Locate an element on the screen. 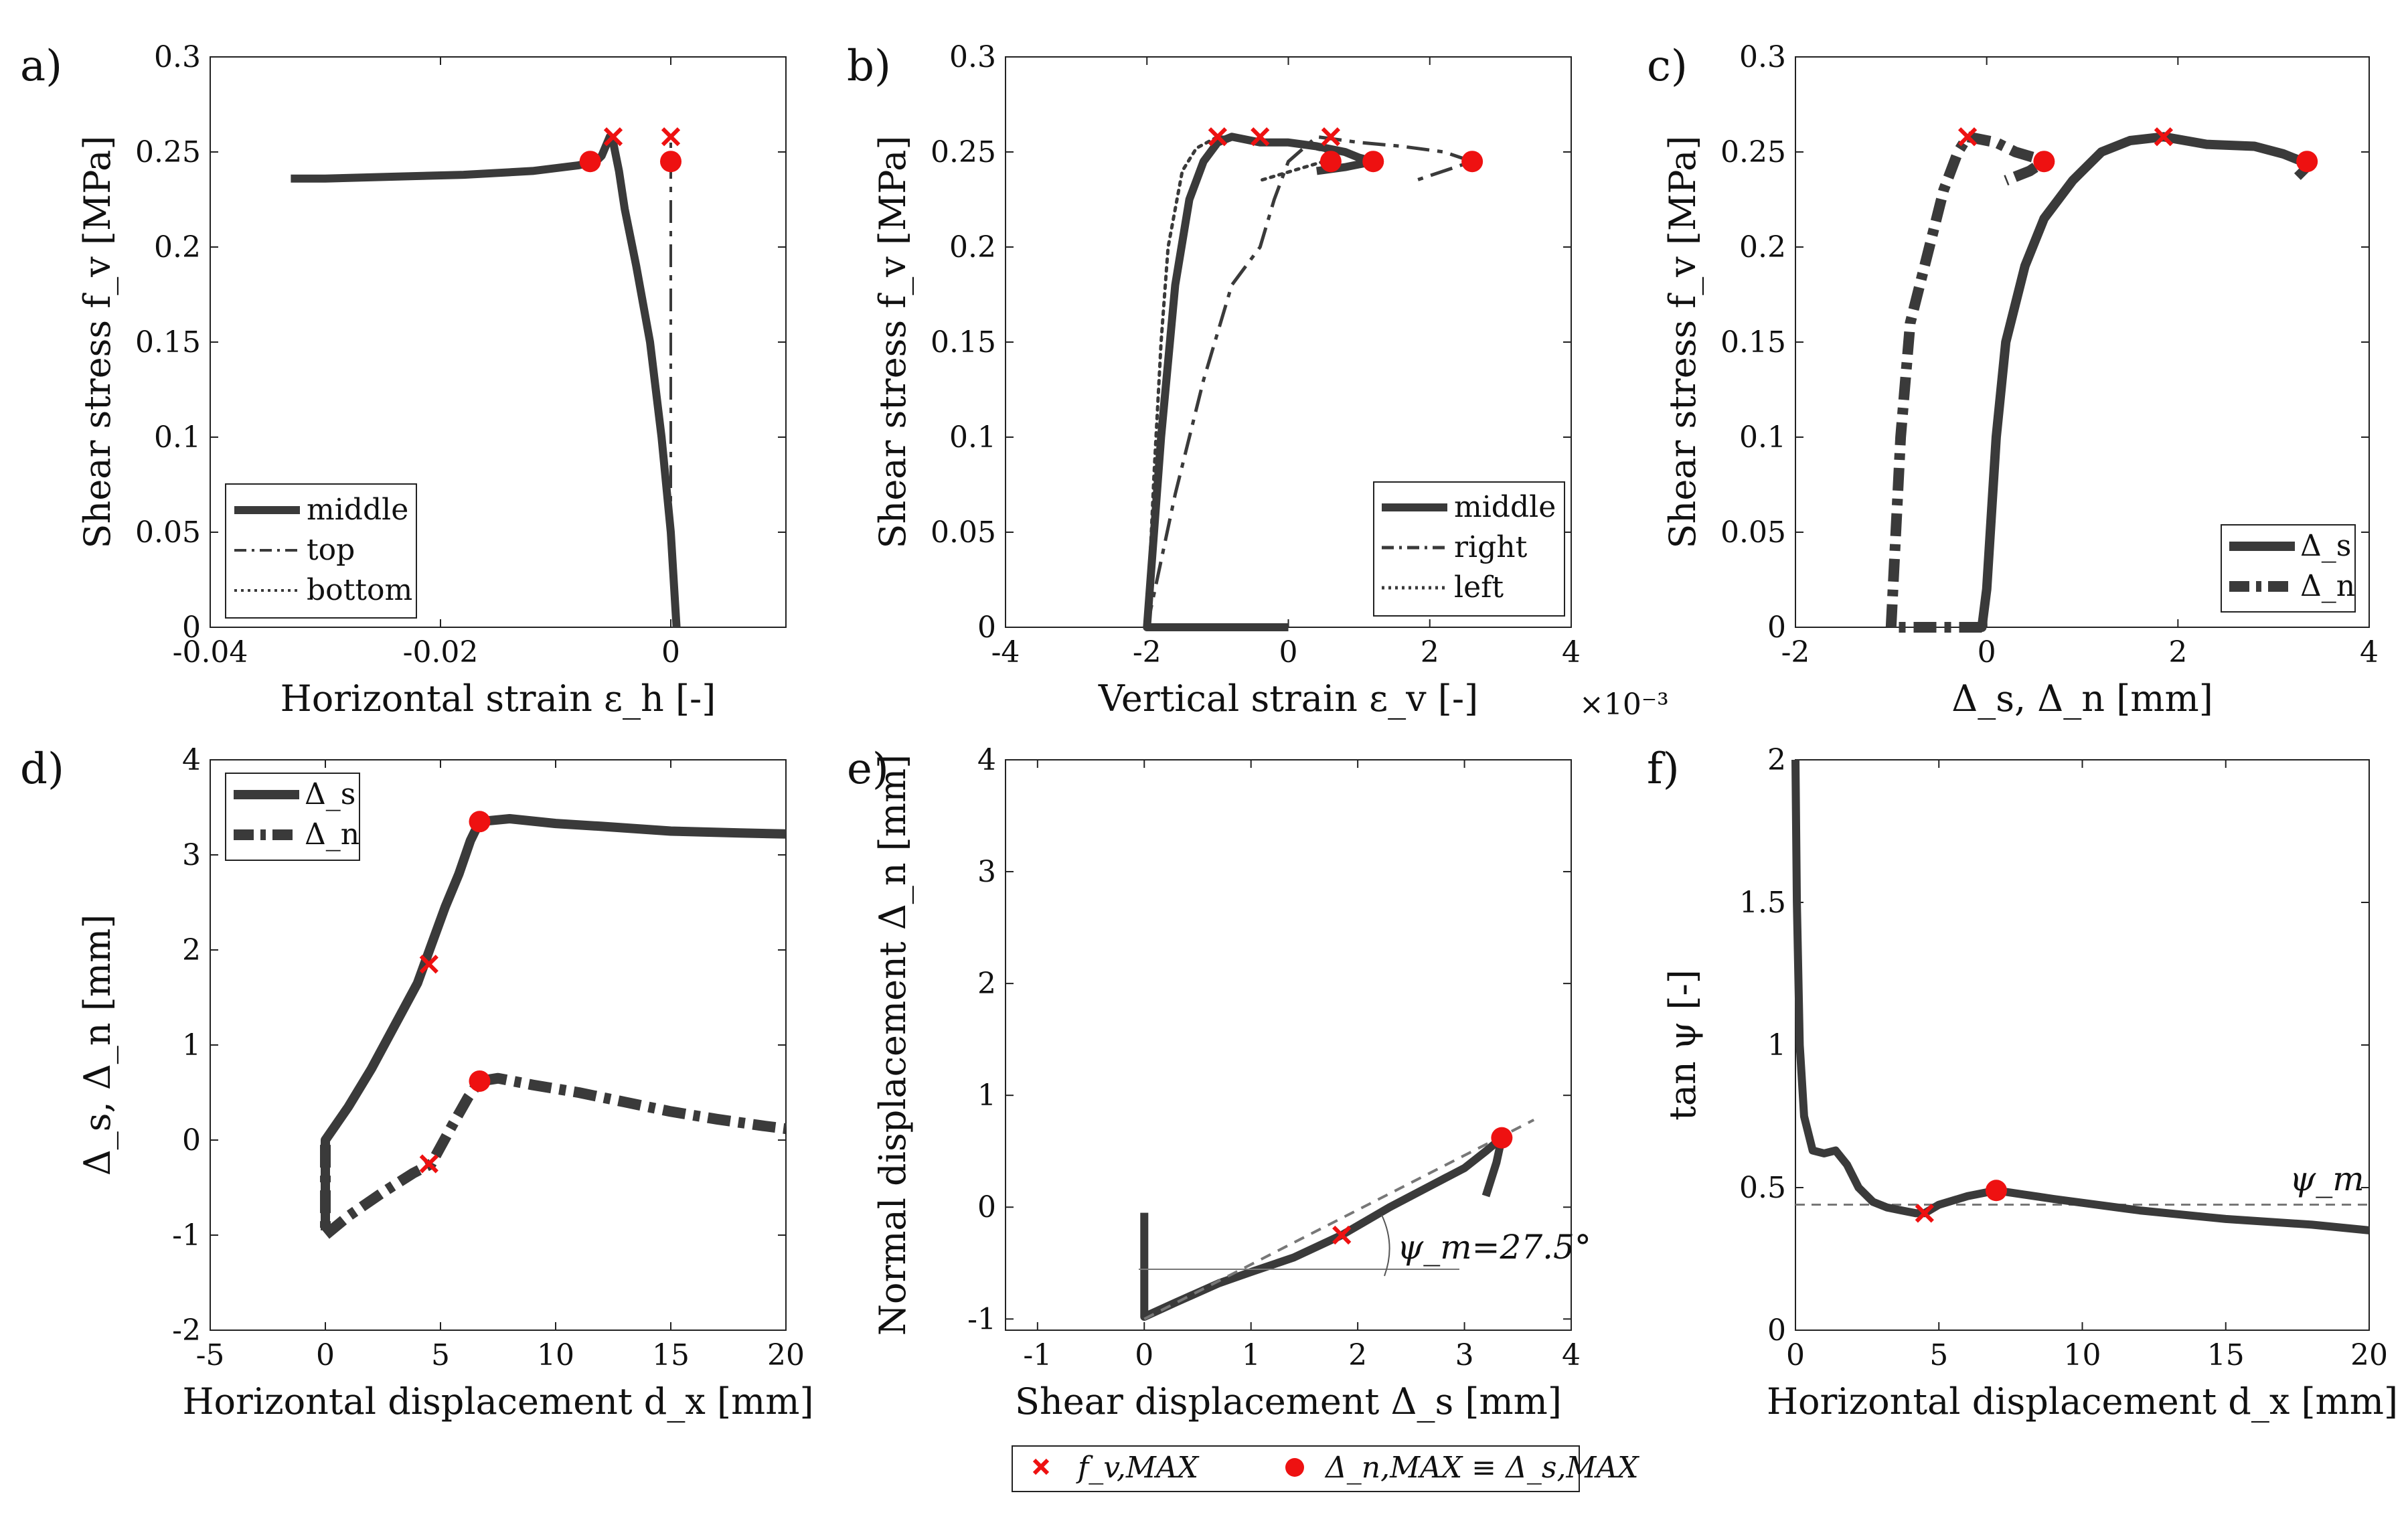 This screenshot has width=2408, height=1527. y-tick-label: 0.2 is located at coordinates (177, 247).